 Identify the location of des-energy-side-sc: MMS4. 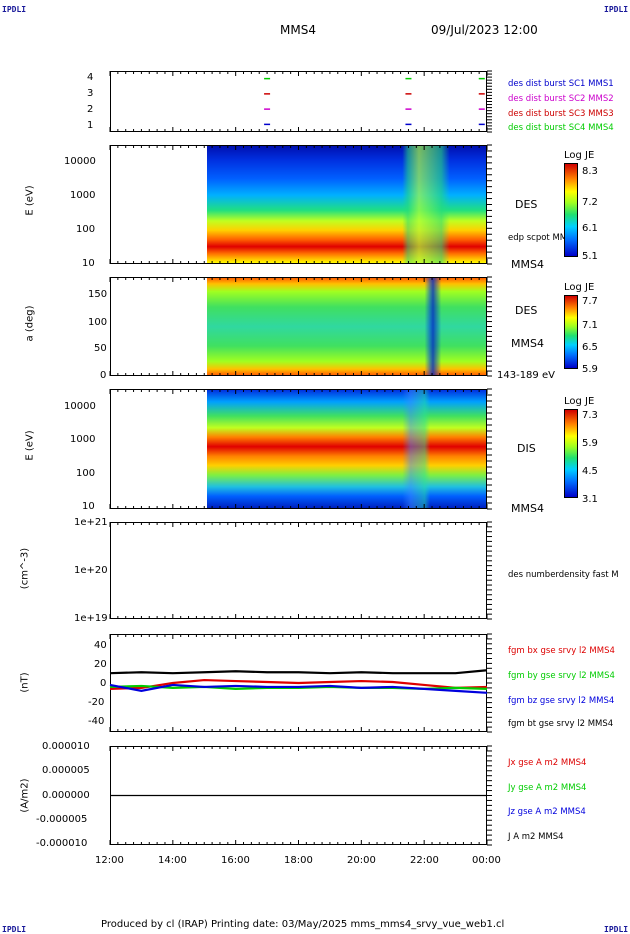
(527, 264).